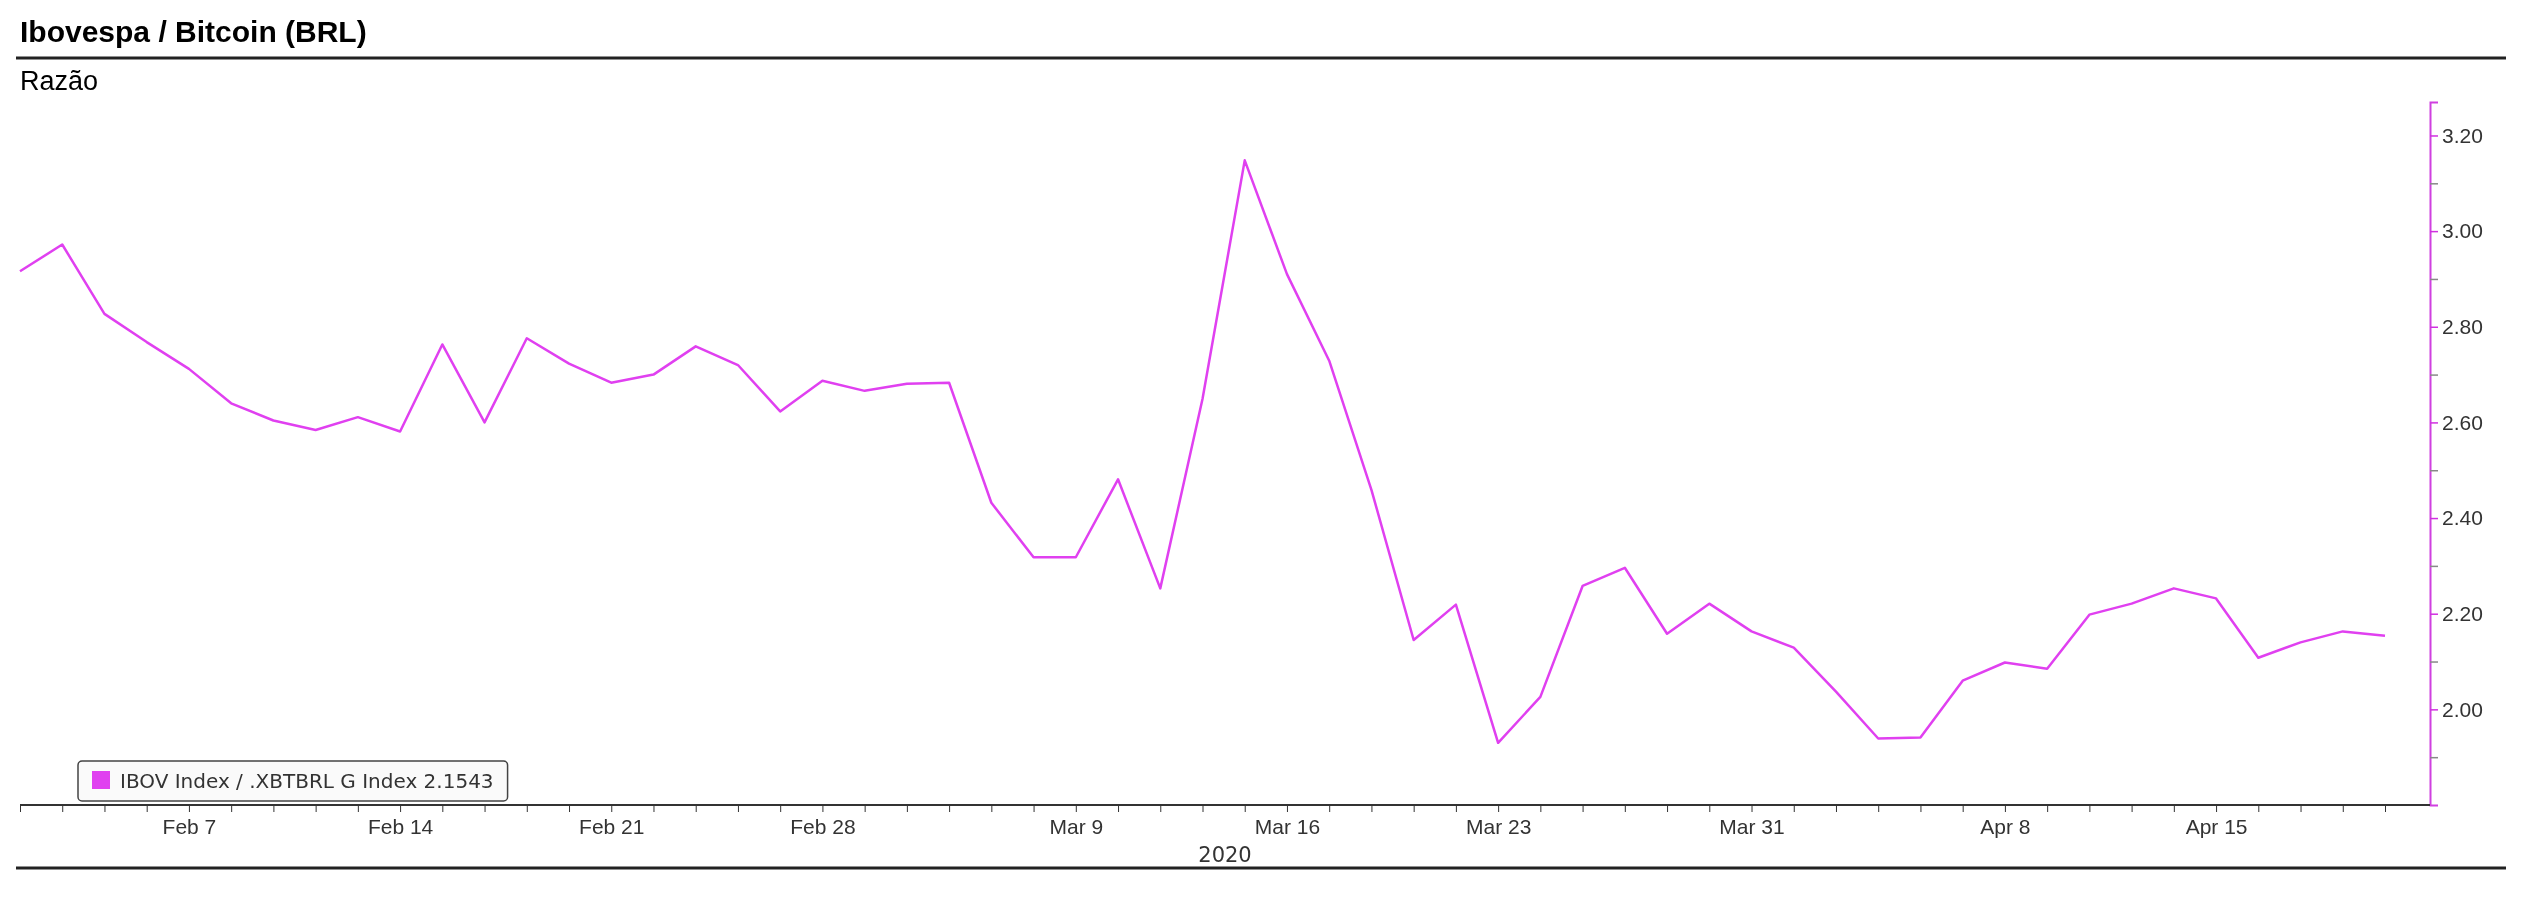  I want to click on y-tick-label: 2.60, so click(2462, 422).